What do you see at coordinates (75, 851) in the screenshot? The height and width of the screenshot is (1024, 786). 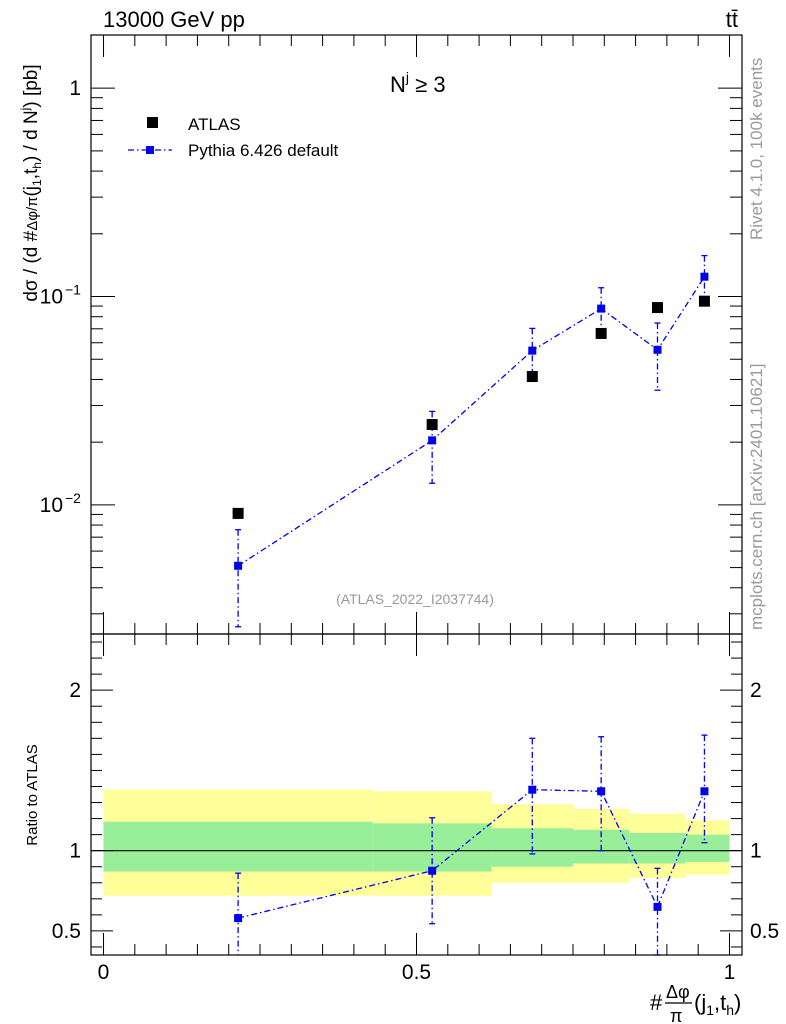 I see `ratio-ytick-label-left: 1` at bounding box center [75, 851].